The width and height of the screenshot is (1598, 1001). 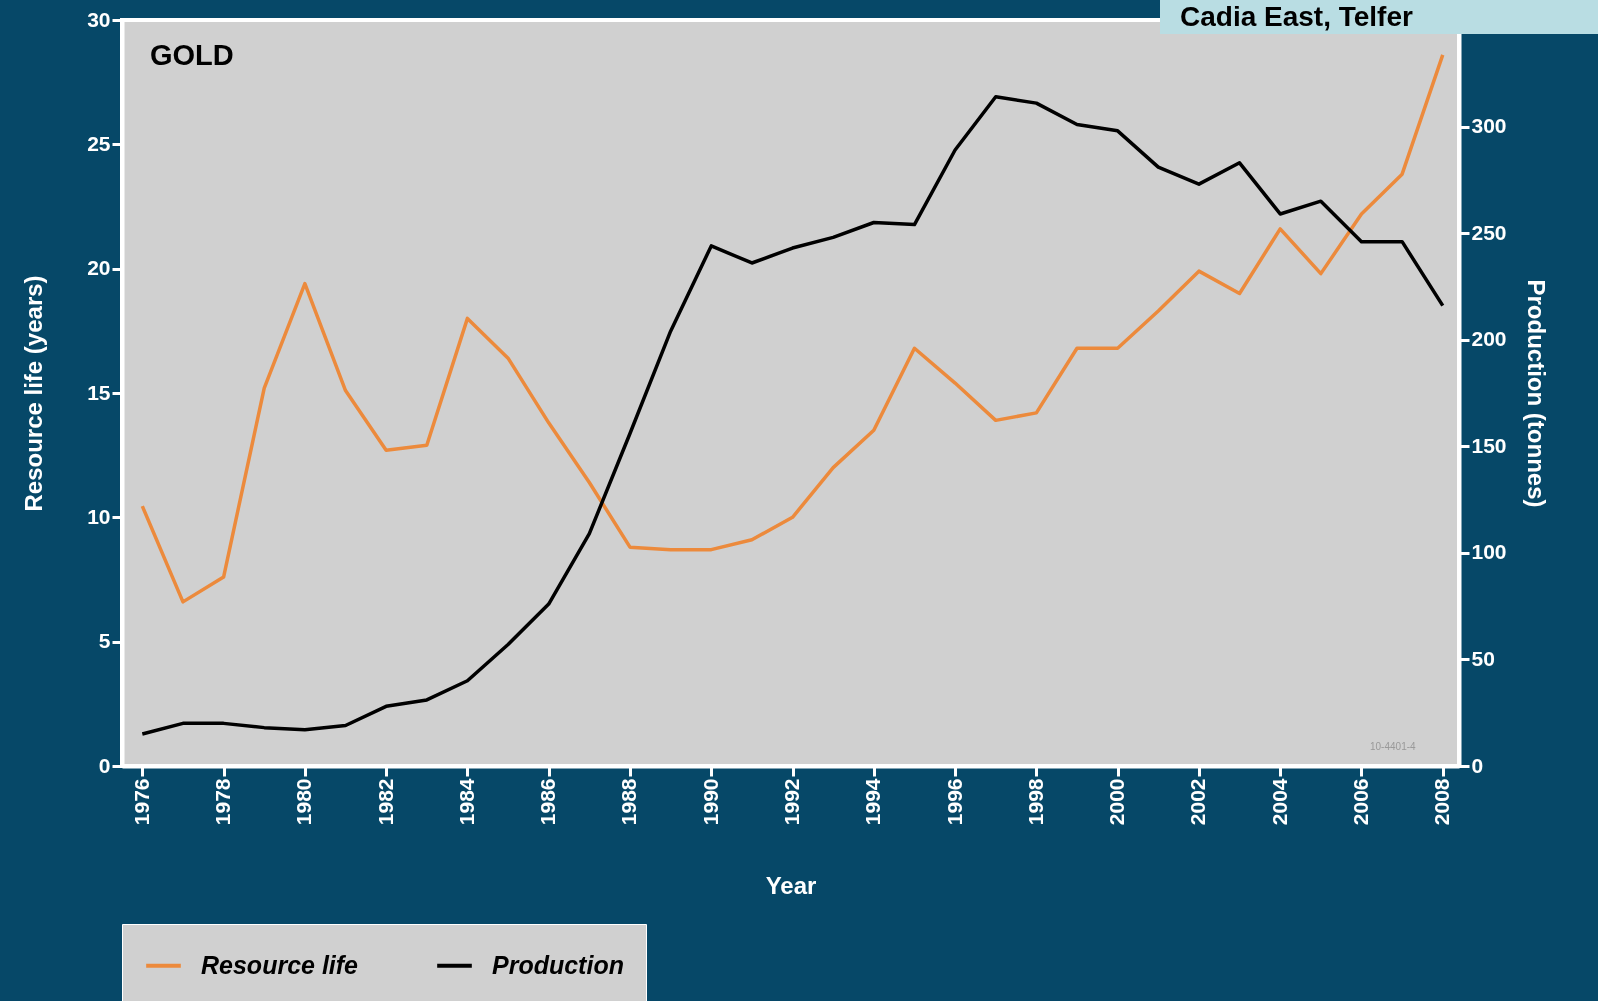 I want to click on x-tick-label: 1978, so click(x=223, y=802).